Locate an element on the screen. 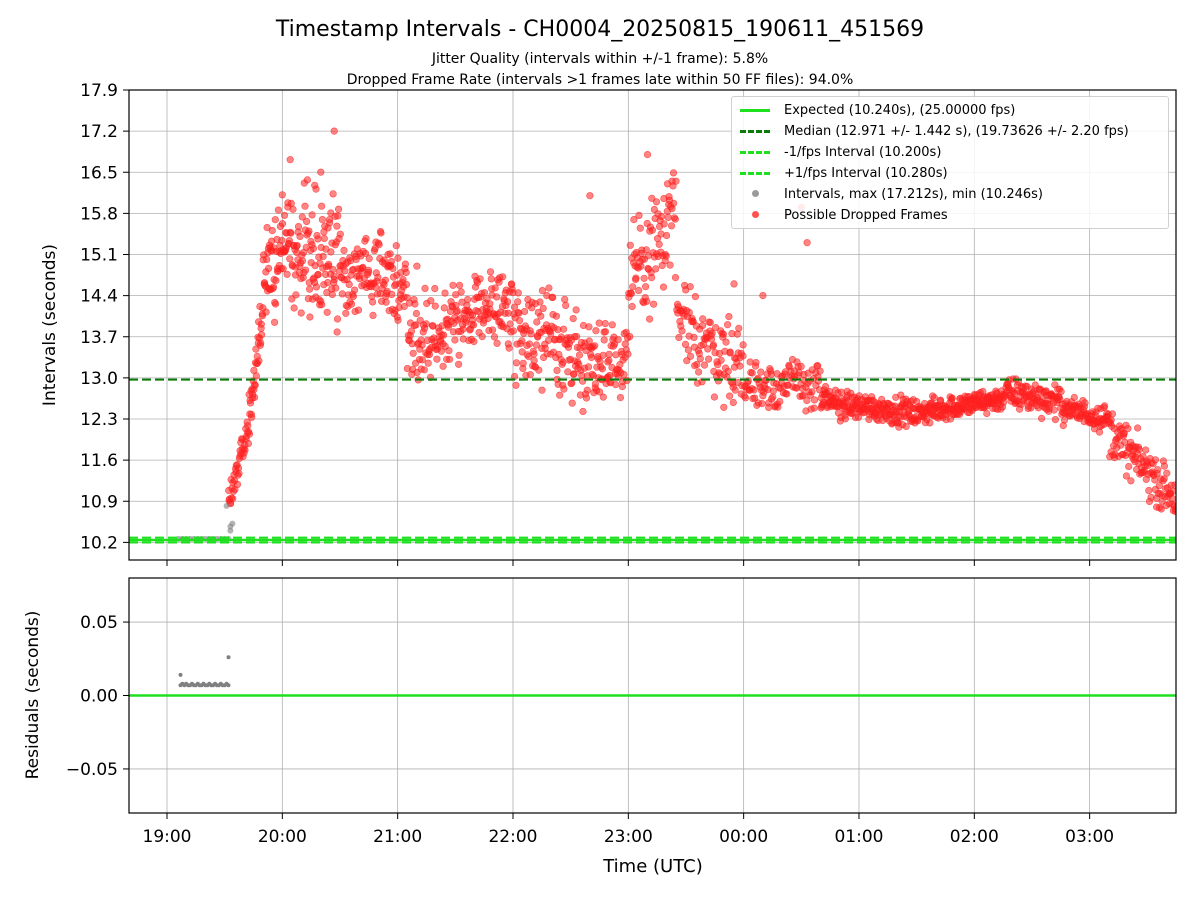  x-tick-label: 03:00 is located at coordinates (1089, 837).